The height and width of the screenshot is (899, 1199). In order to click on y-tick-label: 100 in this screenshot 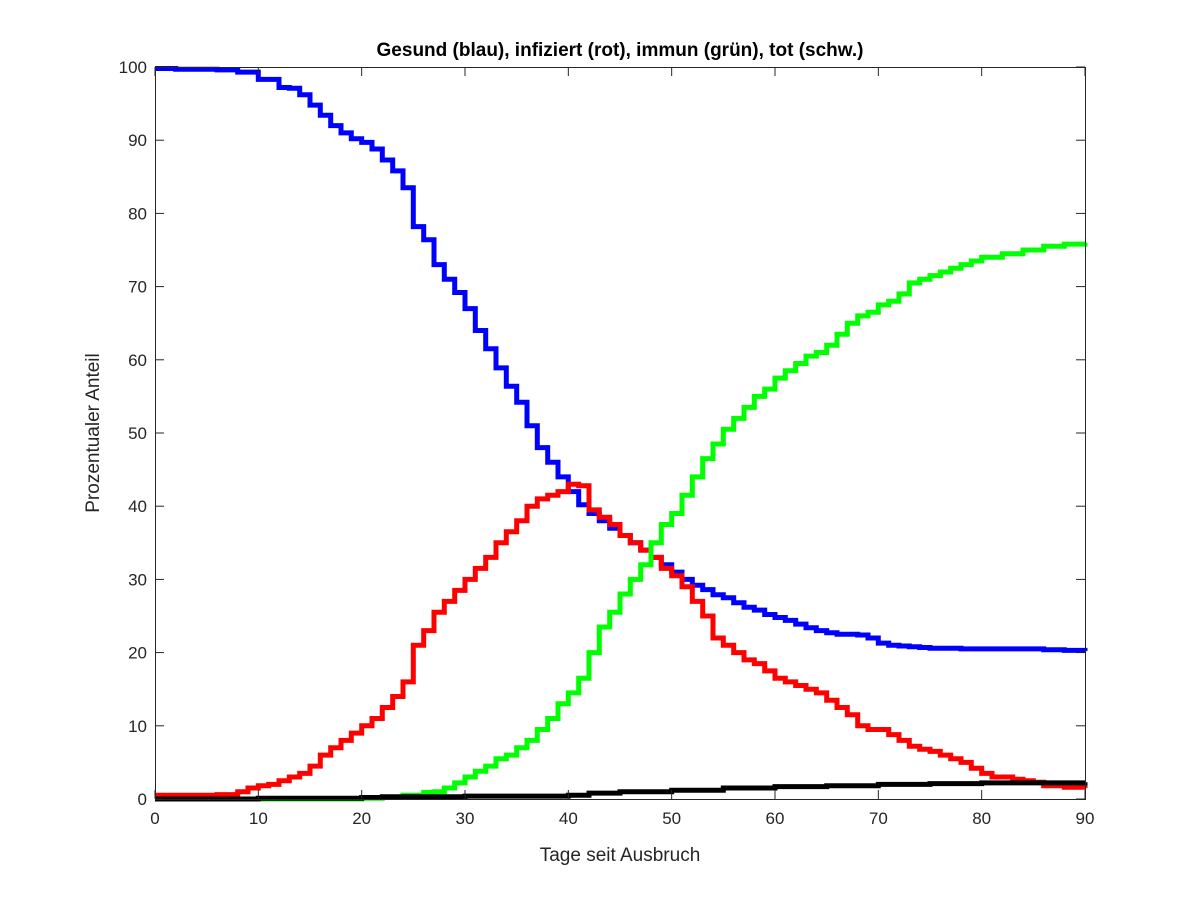, I will do `click(133, 67)`.